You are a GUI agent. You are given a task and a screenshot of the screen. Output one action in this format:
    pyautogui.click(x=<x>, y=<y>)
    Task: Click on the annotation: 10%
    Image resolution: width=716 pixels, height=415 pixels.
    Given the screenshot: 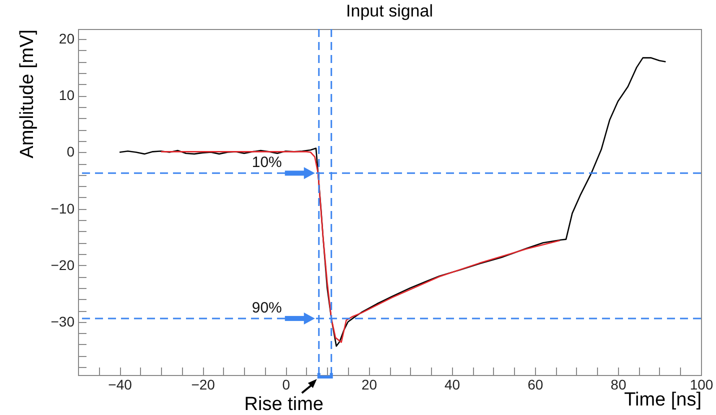 What is the action you would take?
    pyautogui.click(x=267, y=163)
    